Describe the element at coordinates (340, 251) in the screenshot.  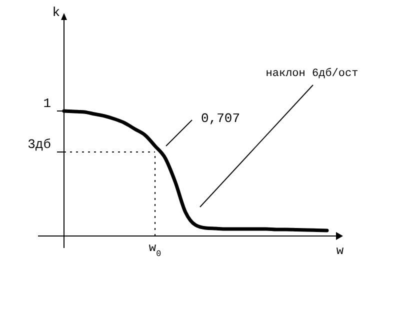
I see `x-axis-title: w` at that location.